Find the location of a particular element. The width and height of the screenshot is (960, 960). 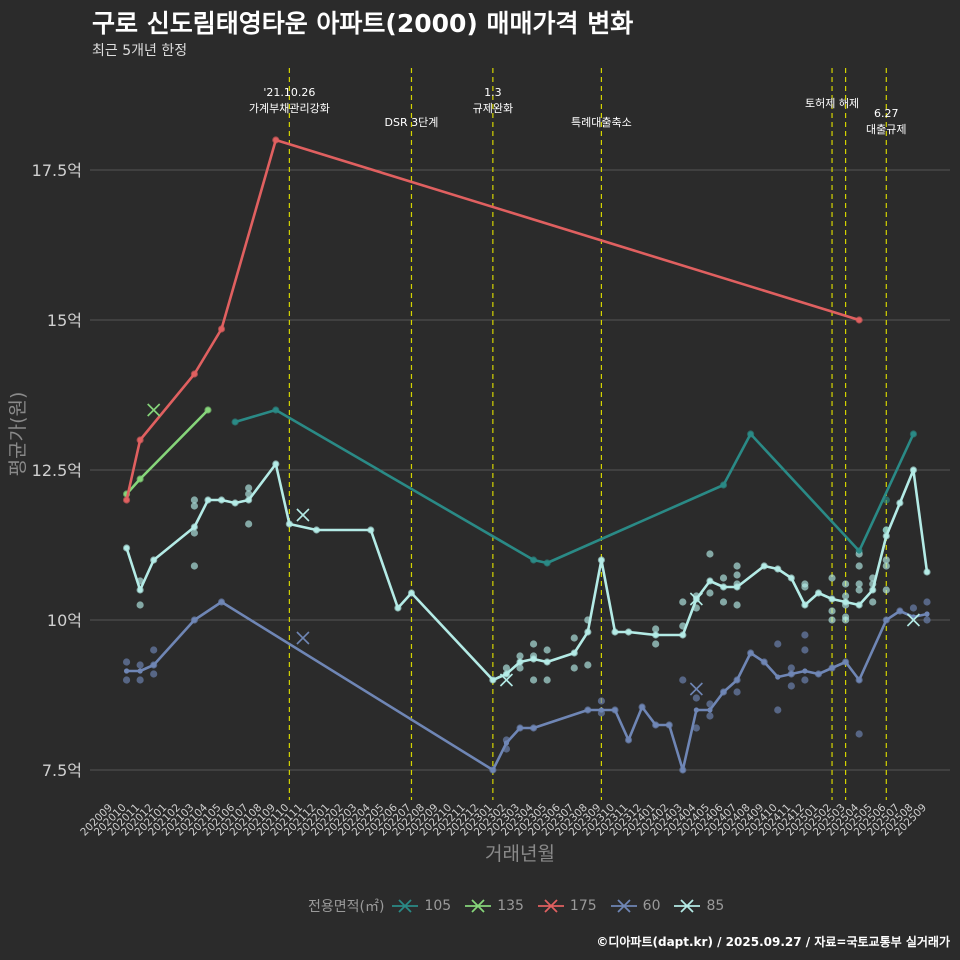

event-label: 가계부채관리강화 is located at coordinates (289, 108).